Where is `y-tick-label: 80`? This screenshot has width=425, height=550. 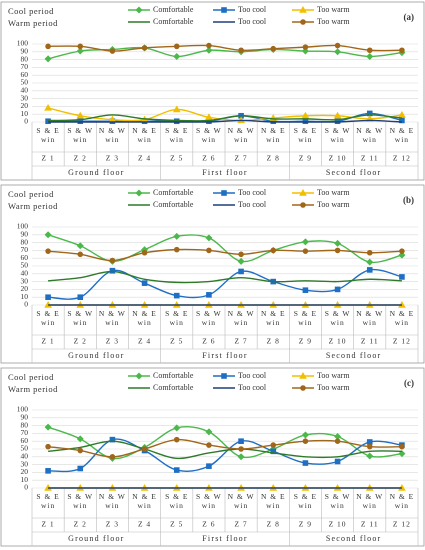 y-tick-label: 80 is located at coordinates (25, 424).